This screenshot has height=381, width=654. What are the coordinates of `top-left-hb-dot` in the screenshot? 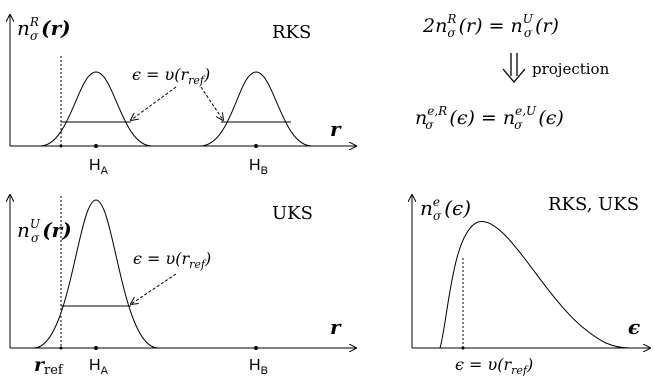 It's located at (256, 146).